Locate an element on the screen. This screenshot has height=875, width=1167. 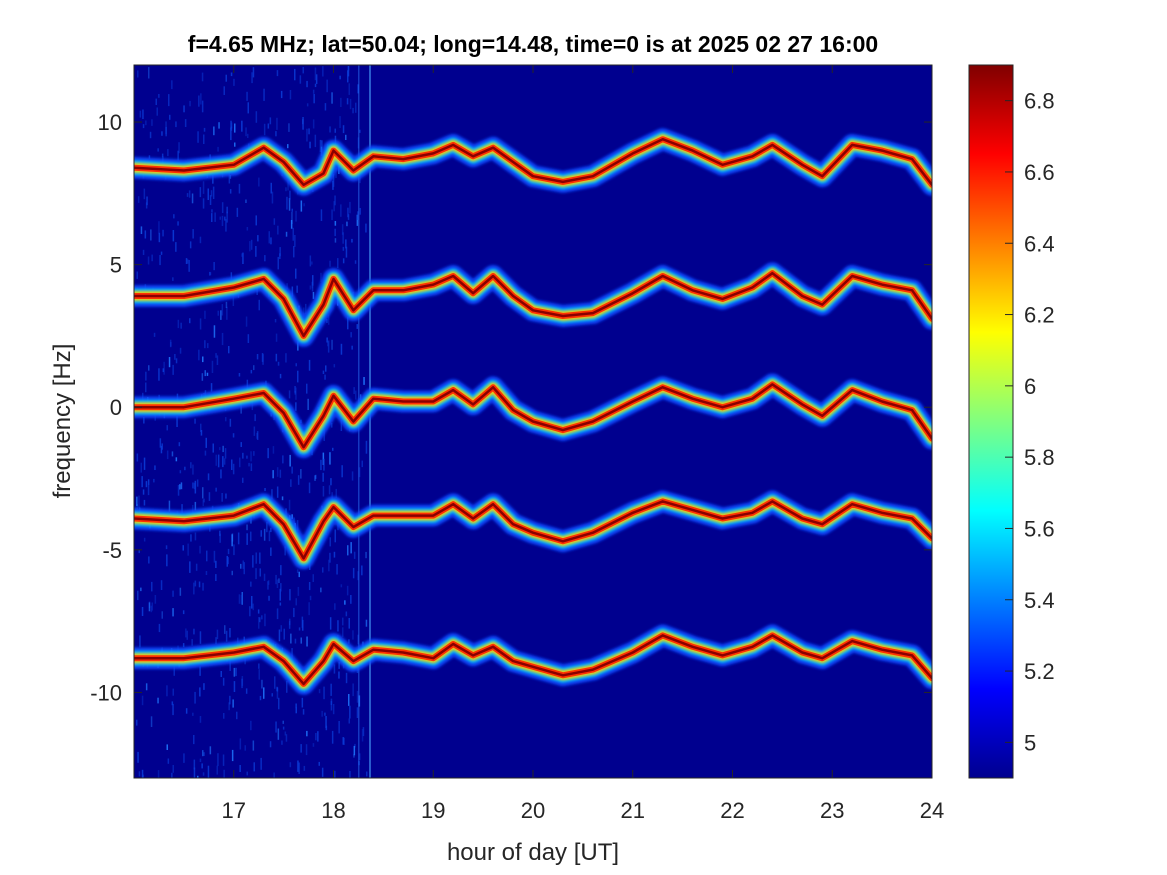
y-tick-label: 10 is located at coordinates (110, 122).